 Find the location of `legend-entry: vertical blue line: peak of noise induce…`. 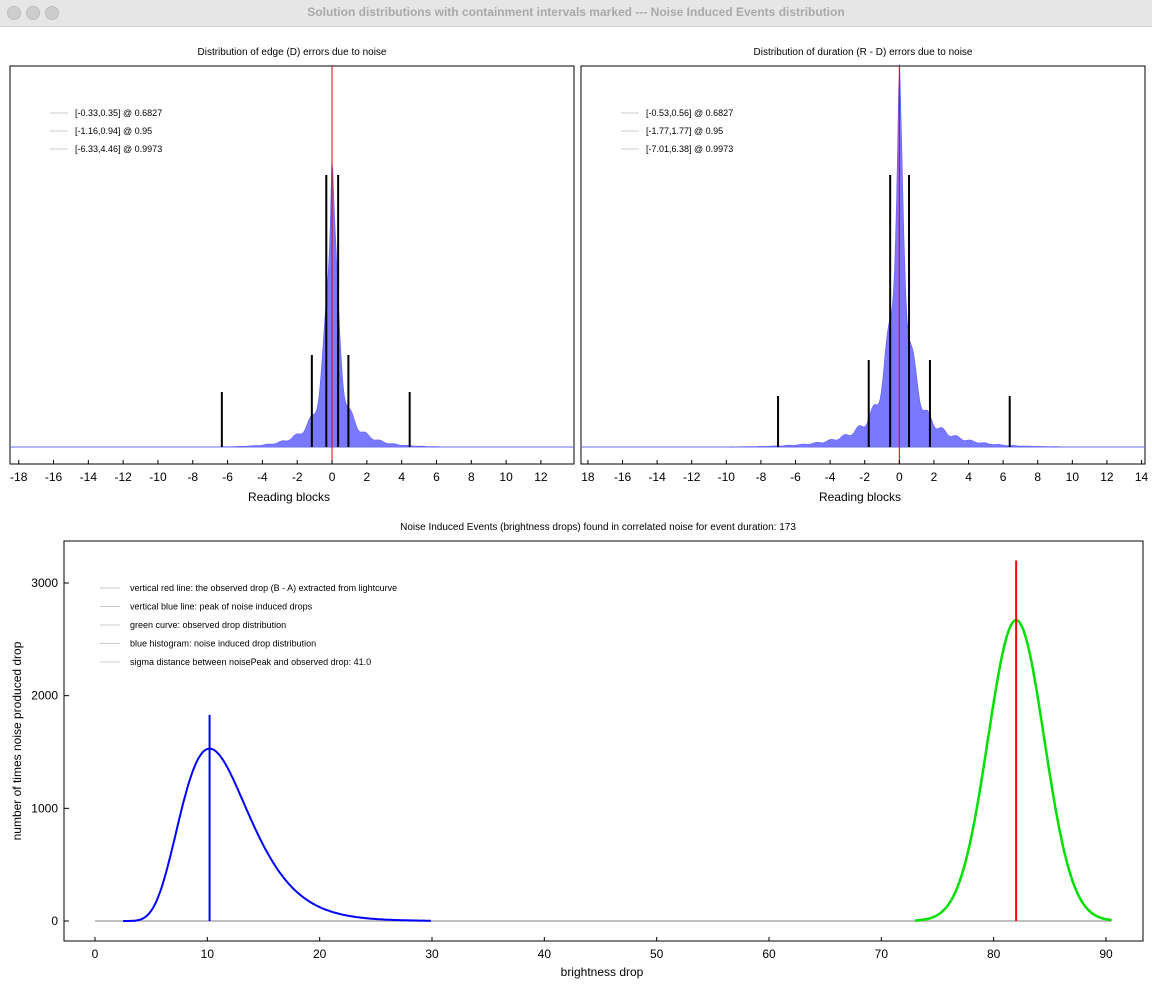

legend-entry: vertical blue line: peak of noise induce… is located at coordinates (221, 607).